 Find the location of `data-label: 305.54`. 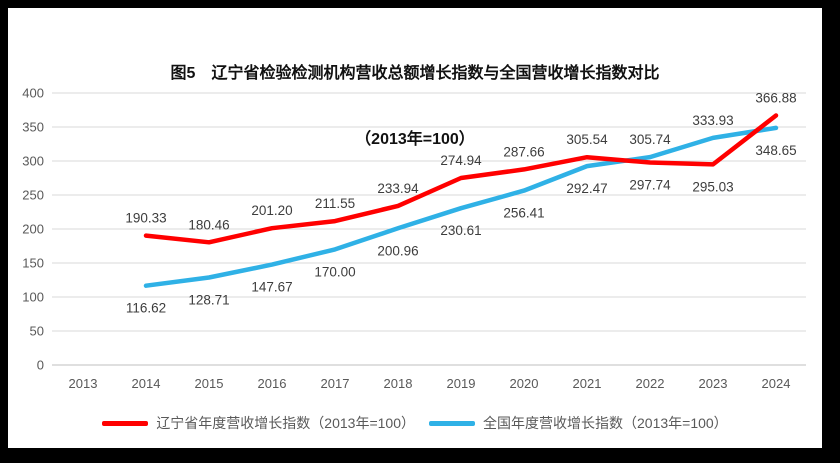

data-label: 305.54 is located at coordinates (587, 139).